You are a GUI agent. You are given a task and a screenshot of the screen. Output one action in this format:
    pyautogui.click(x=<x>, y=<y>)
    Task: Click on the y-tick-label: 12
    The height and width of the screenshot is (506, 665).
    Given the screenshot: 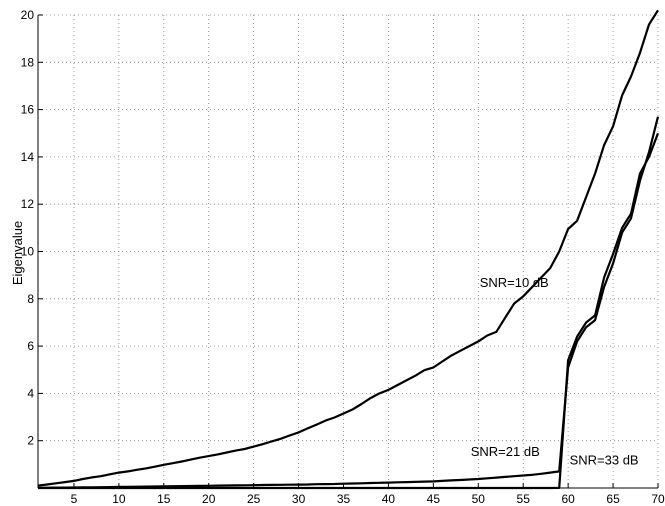 What is the action you would take?
    pyautogui.click(x=28, y=204)
    